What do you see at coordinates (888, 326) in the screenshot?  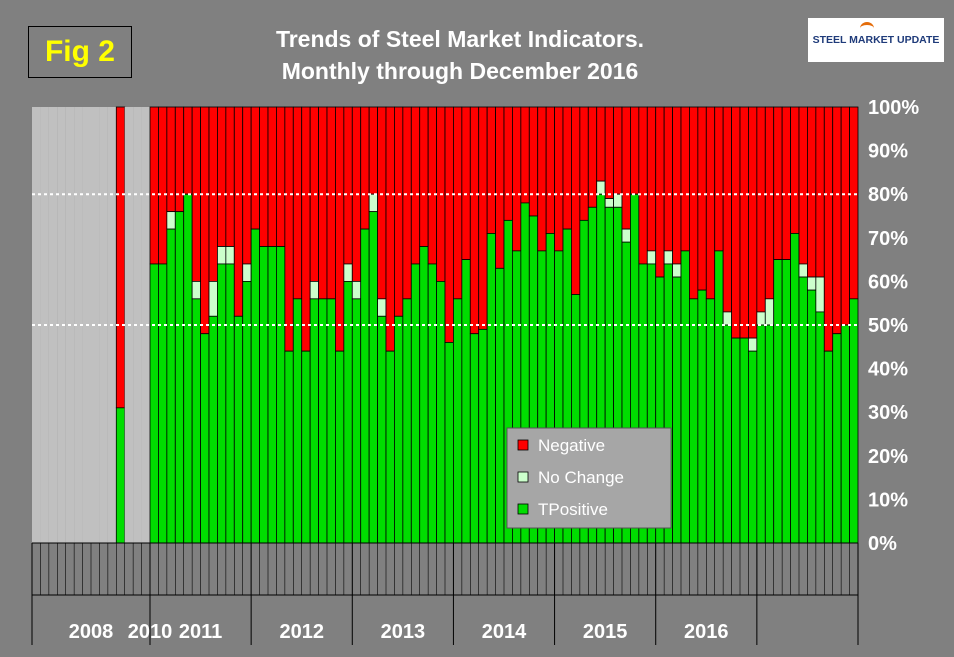 I see `y-tick-label: 50%` at bounding box center [888, 326].